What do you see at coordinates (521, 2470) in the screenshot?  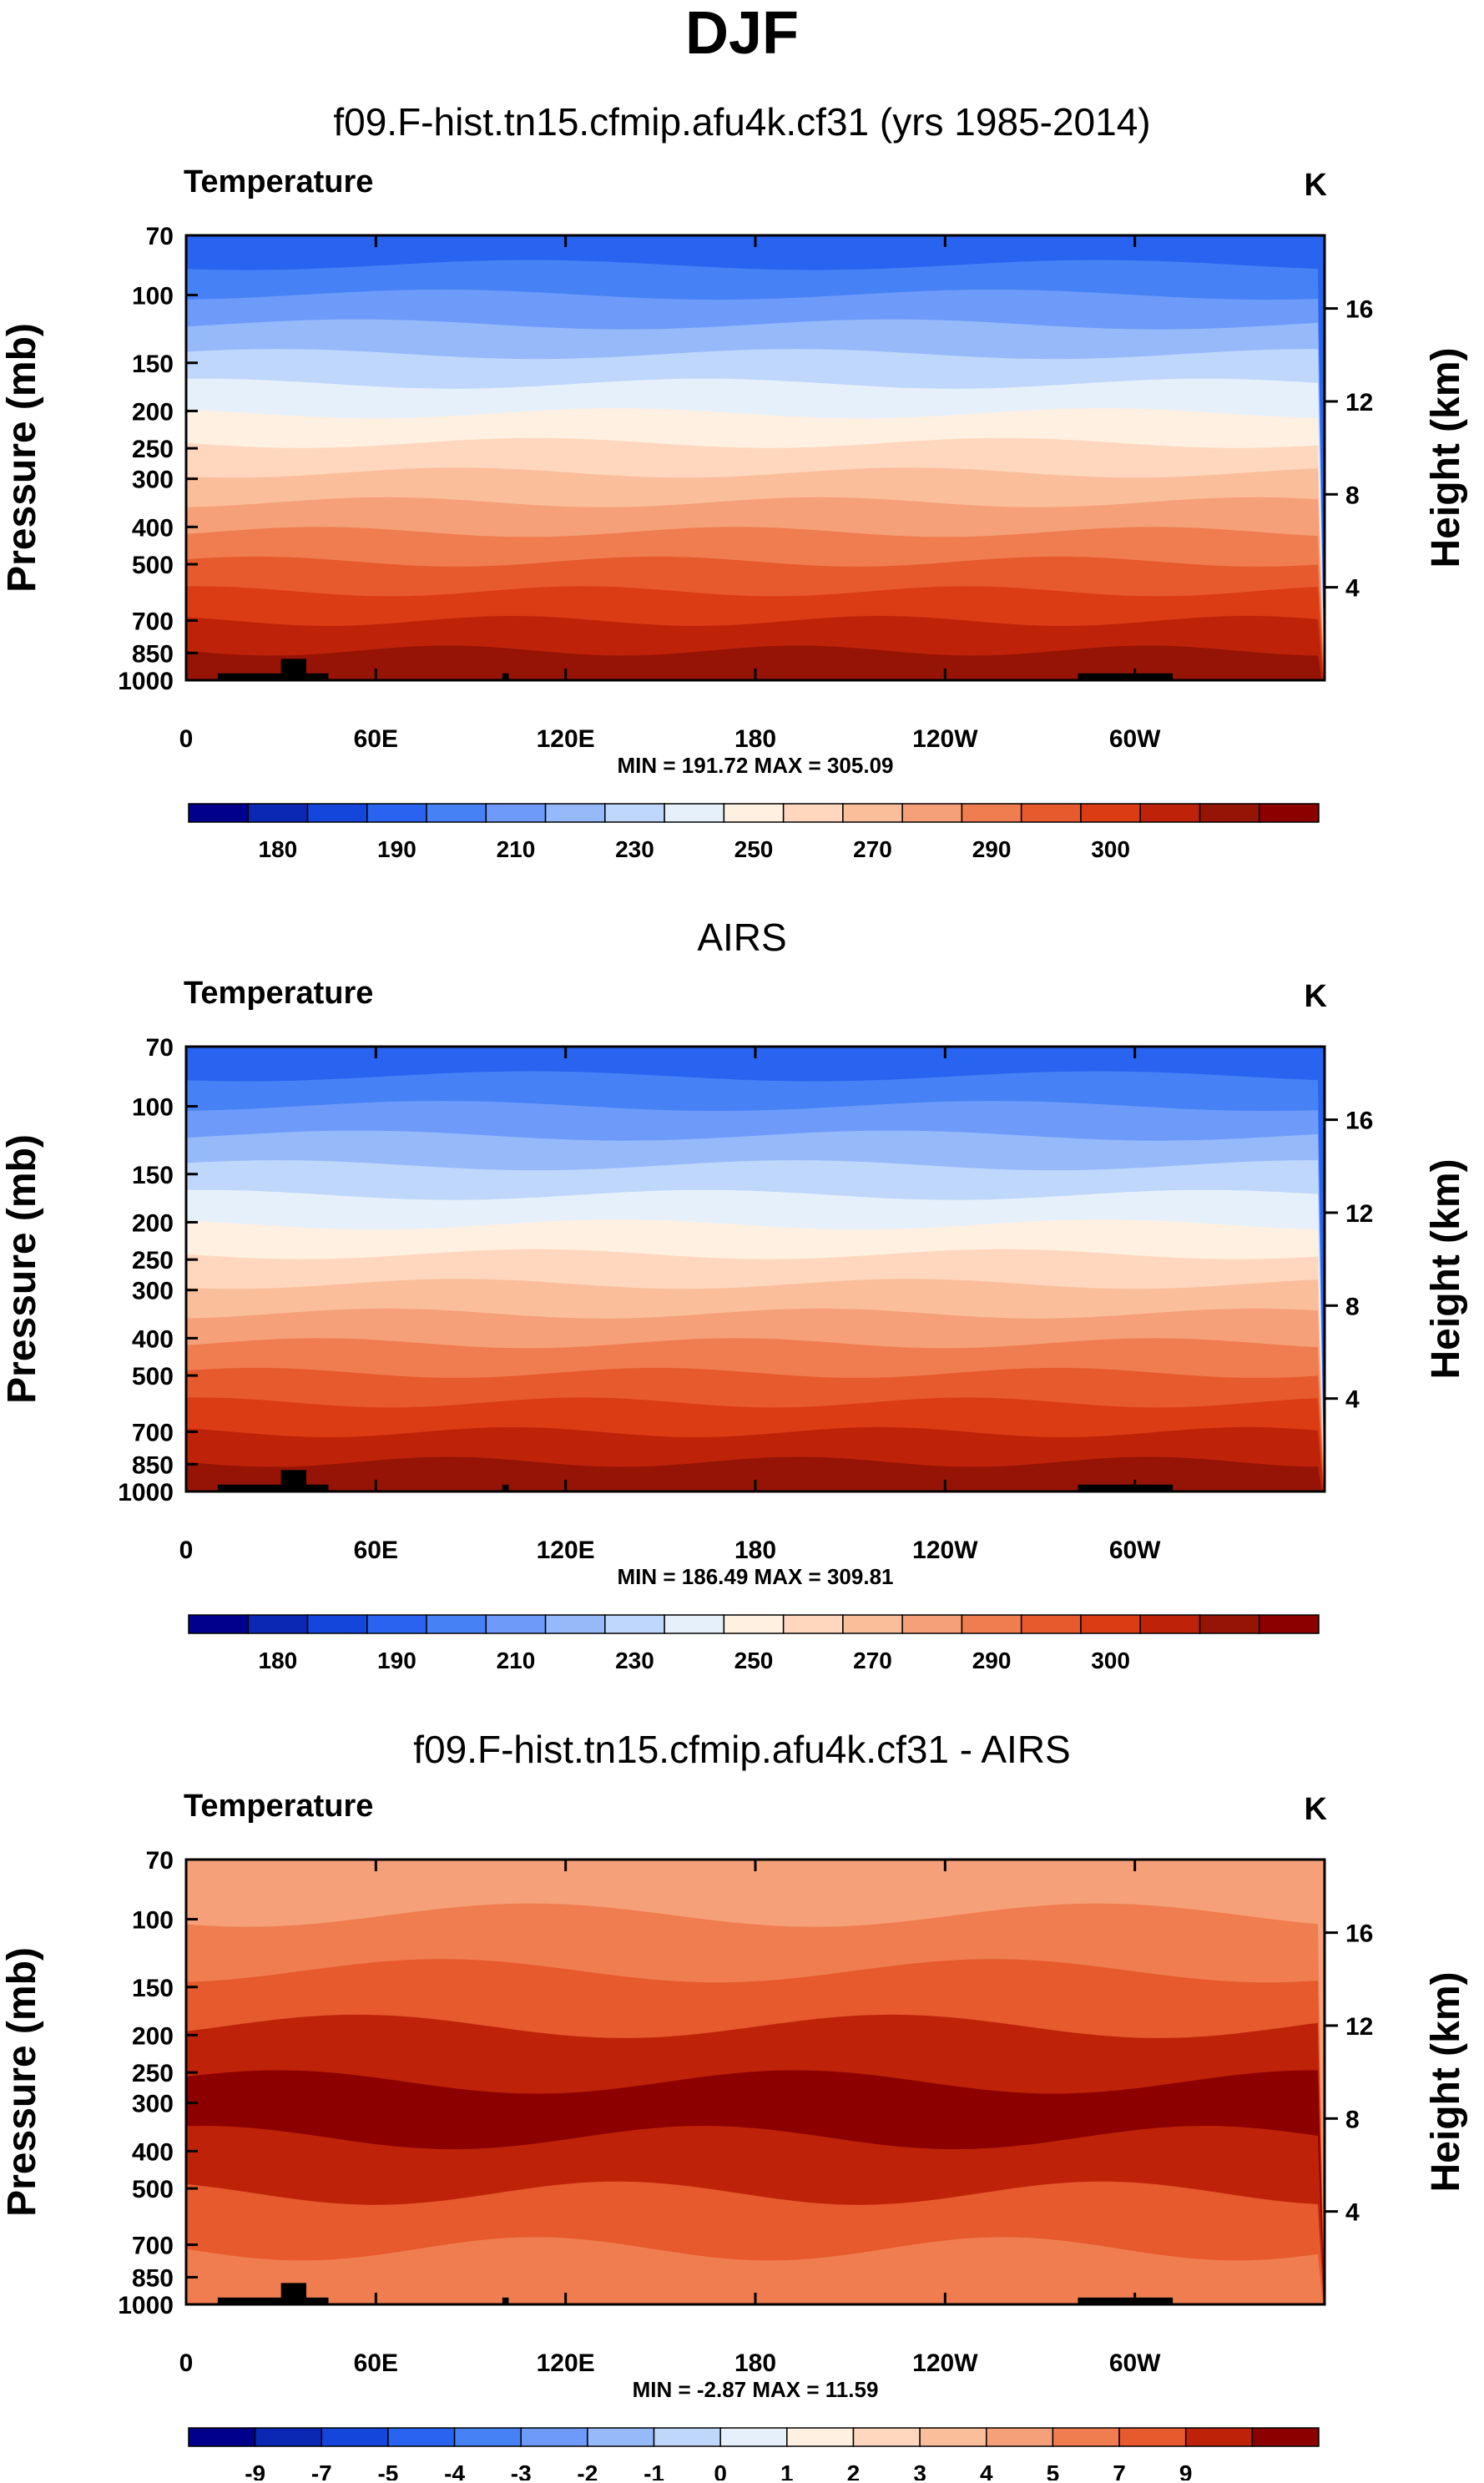 I see `colorbar-label: -3` at bounding box center [521, 2470].